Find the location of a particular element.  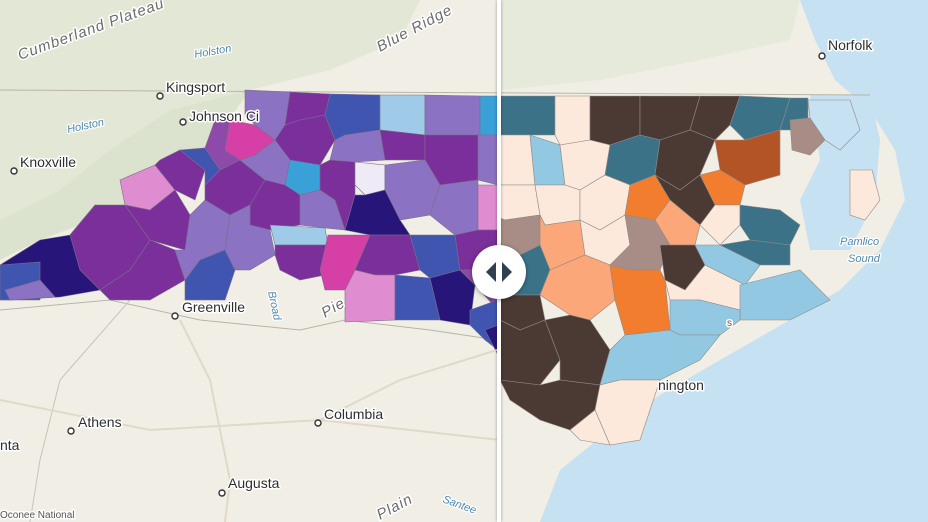

state-border-va is located at coordinates (435, 92).